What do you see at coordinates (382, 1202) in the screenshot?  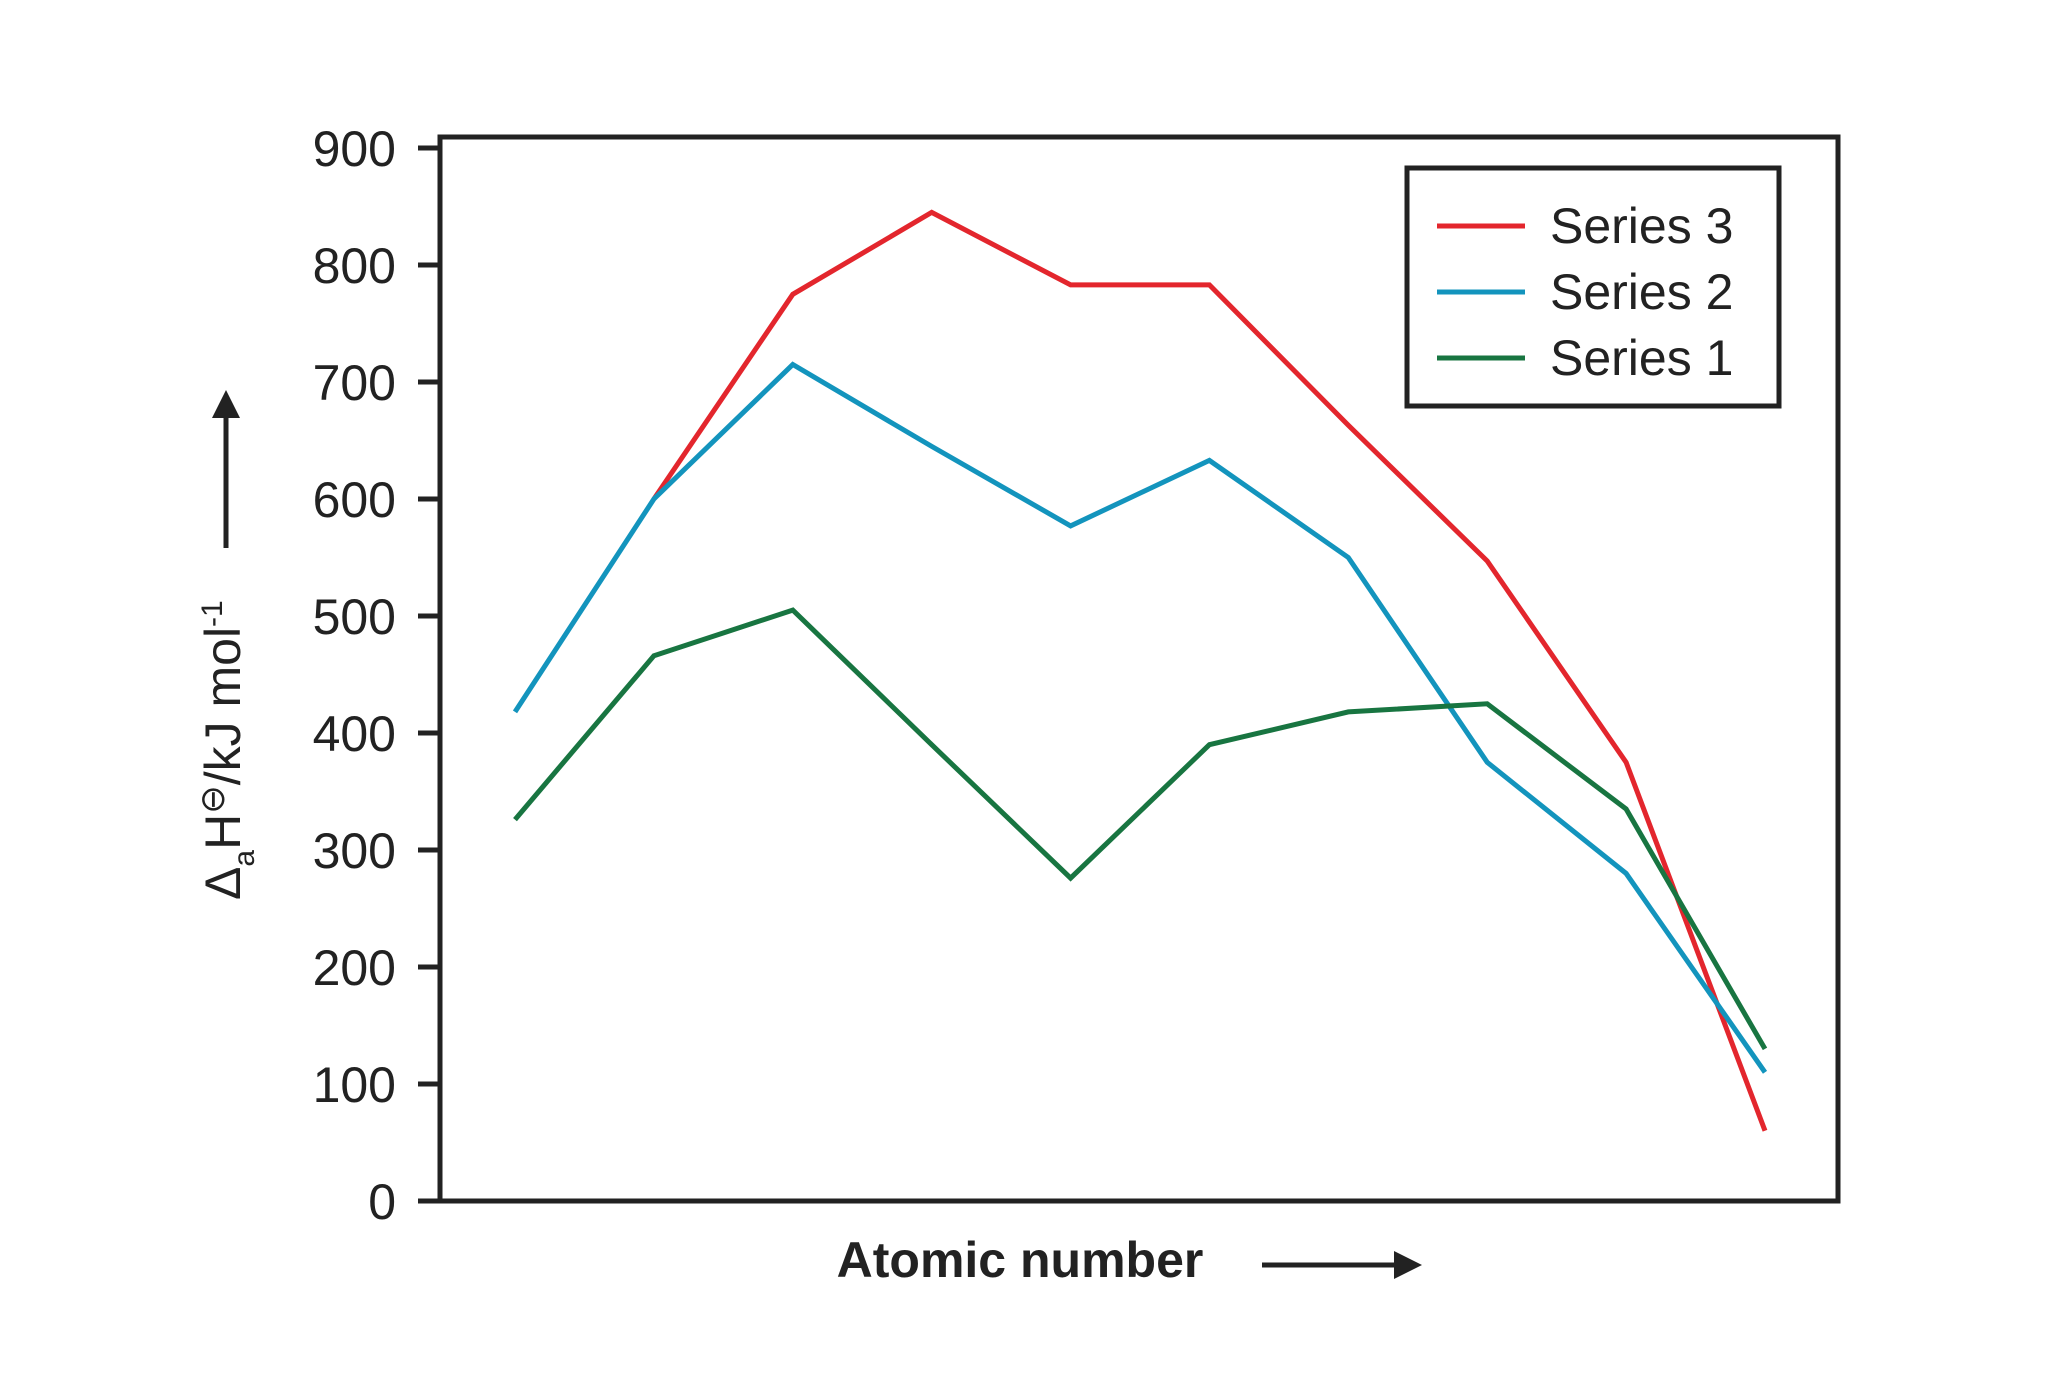 I see `y-tick-label: 0` at bounding box center [382, 1202].